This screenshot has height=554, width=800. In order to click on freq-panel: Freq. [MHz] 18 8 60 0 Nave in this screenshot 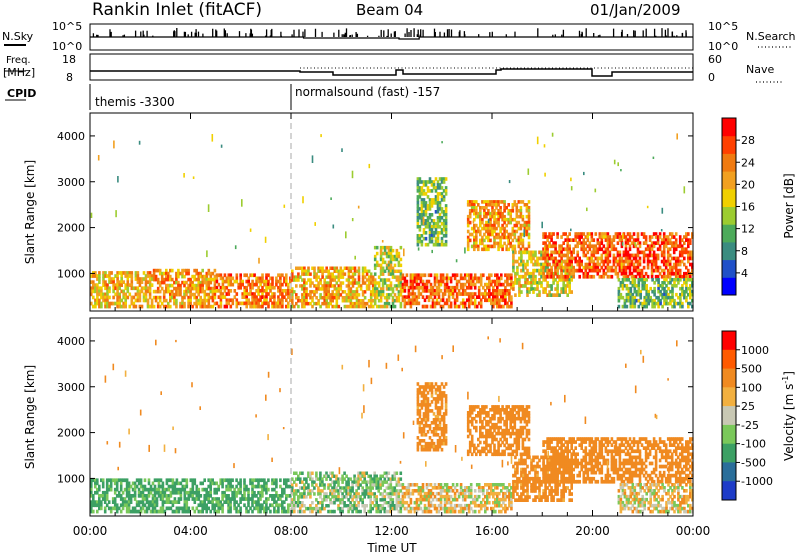, I will do `click(392, 68)`.